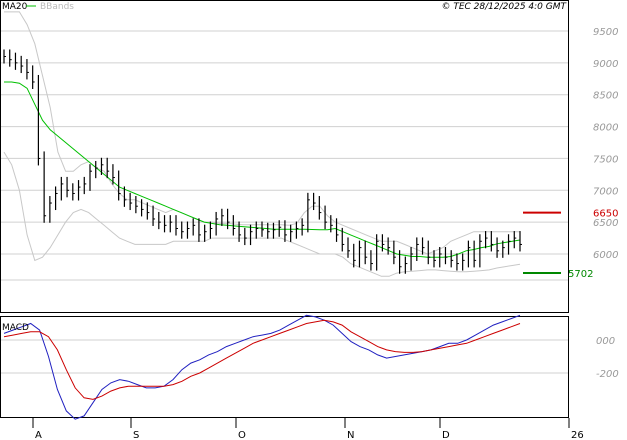 This screenshot has height=440, width=627. I want to click on x-tick-label: 26, so click(577, 435).